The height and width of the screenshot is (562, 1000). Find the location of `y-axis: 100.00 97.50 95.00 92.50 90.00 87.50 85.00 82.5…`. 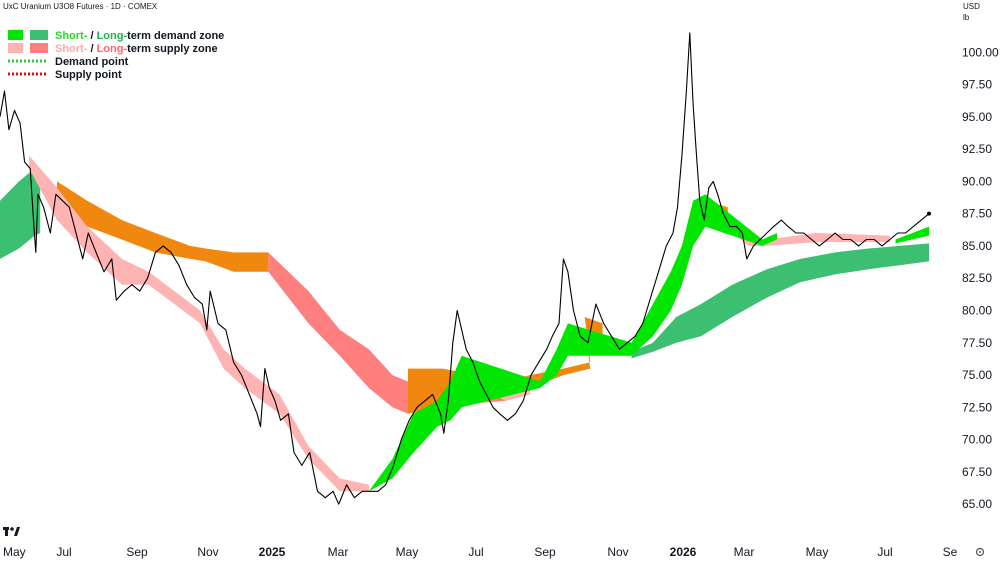

y-axis: 100.00 97.50 95.00 92.50 90.00 87.50 85.00 82.5… is located at coordinates (980, 278).